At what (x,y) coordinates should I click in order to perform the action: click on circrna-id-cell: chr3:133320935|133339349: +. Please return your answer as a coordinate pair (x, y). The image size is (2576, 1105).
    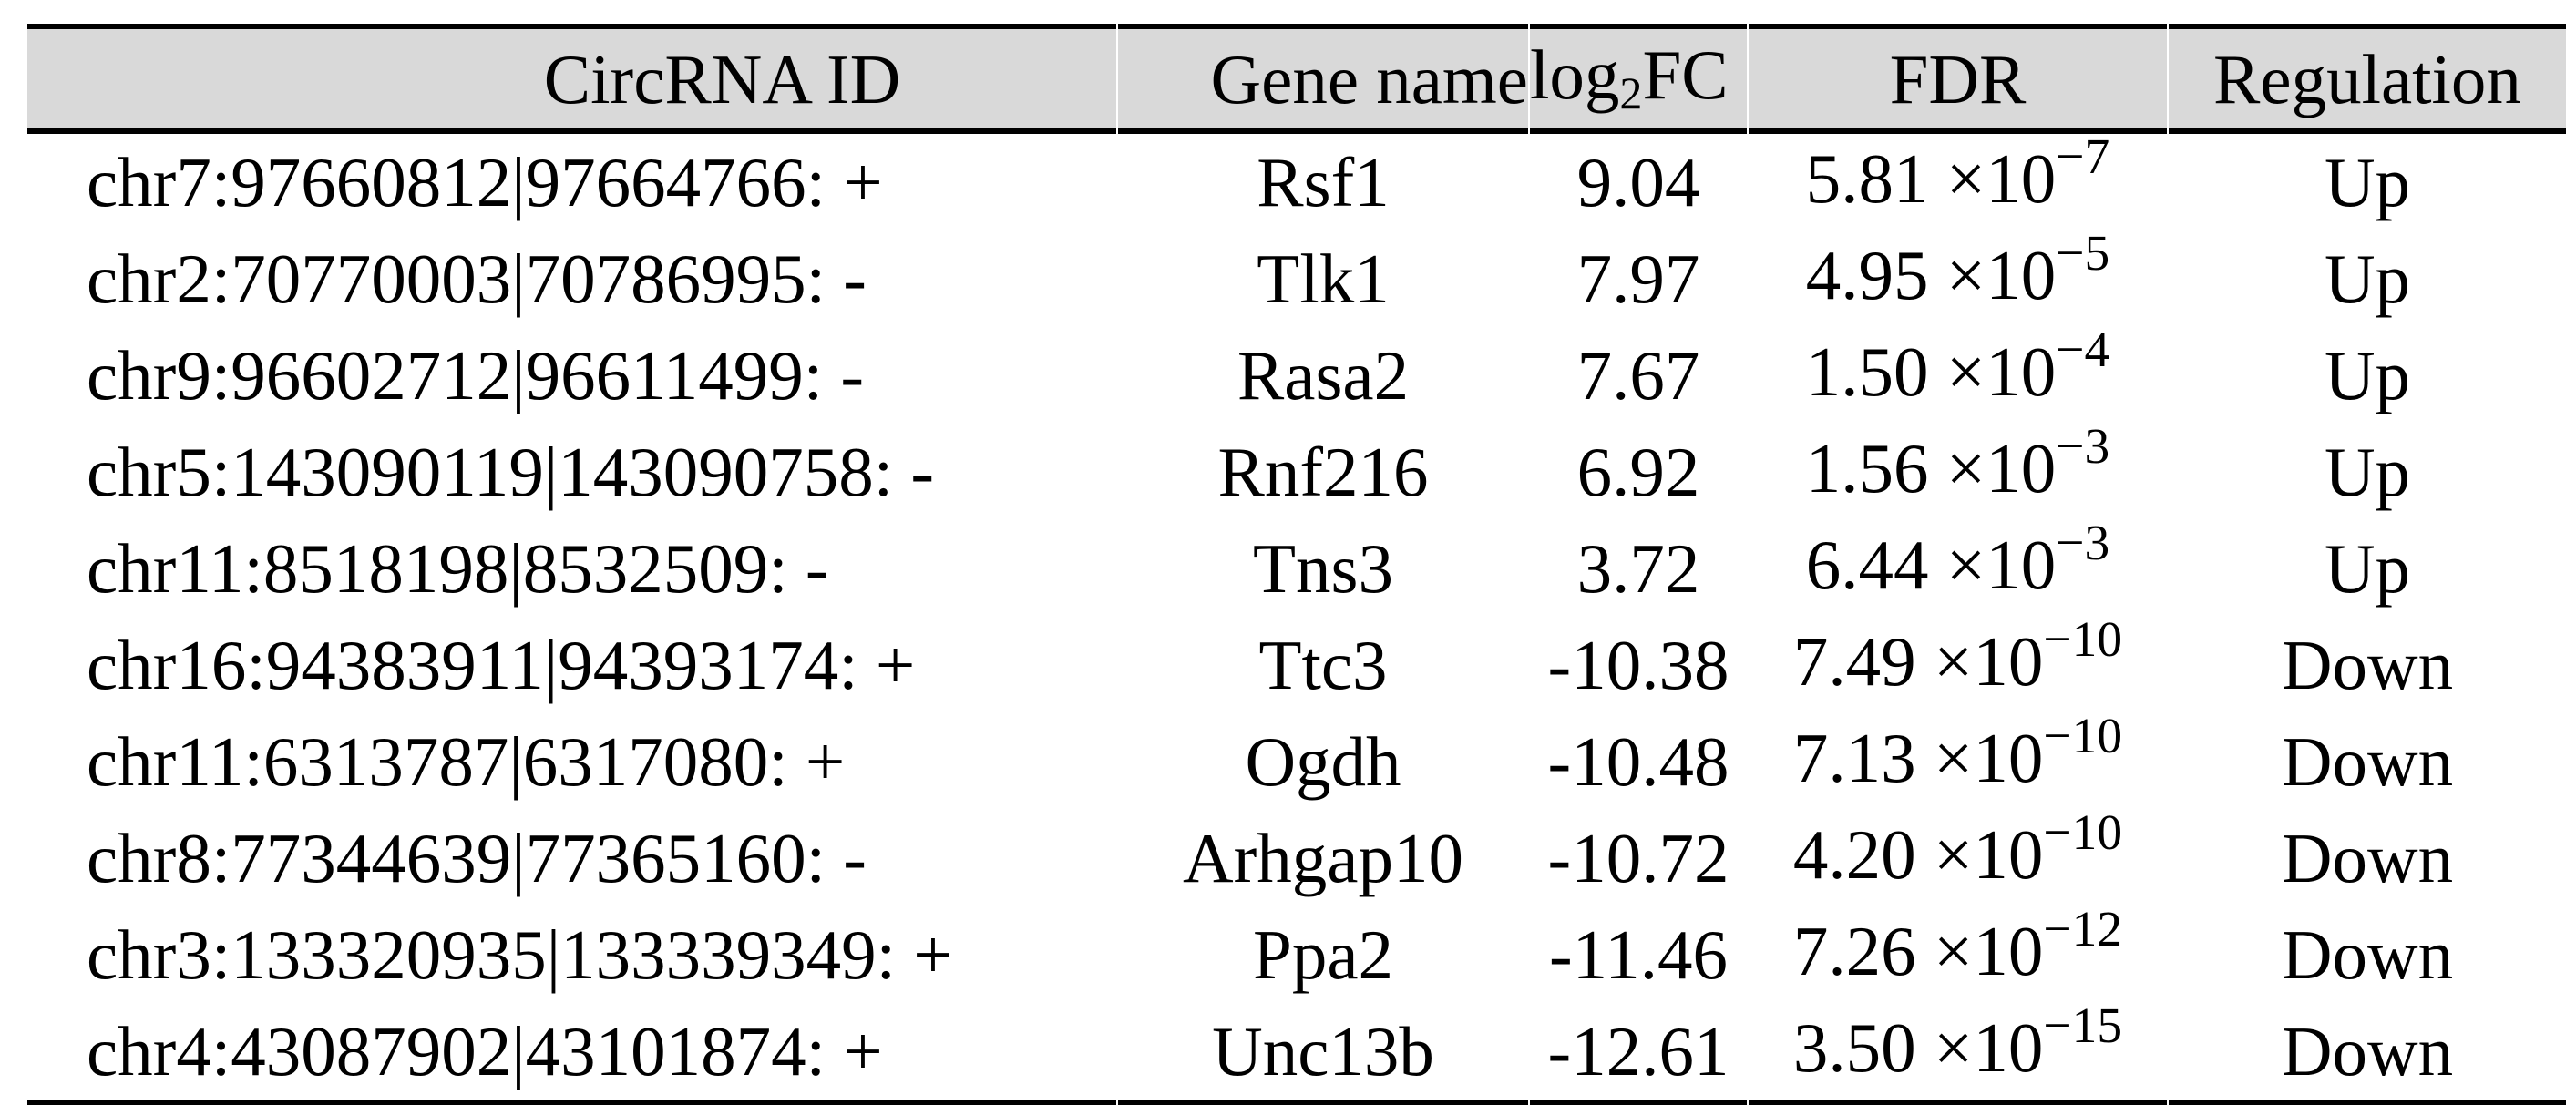
    Looking at the image, I should click on (520, 955).